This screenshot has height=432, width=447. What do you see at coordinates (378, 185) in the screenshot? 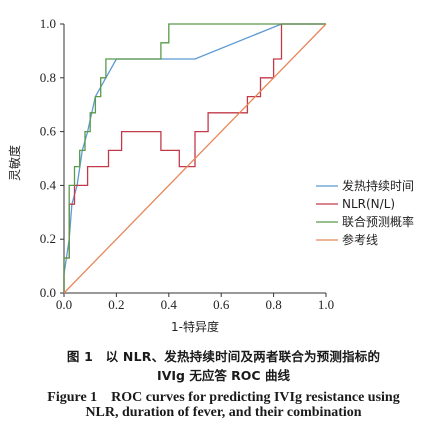
I see `legend-label-1: 发热持续时间` at bounding box center [378, 185].